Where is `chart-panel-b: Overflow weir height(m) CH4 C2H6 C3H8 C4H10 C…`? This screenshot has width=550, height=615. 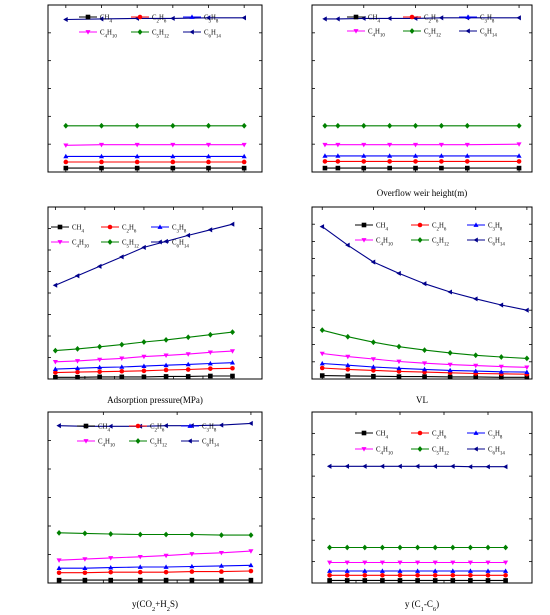
chart-panel-b: Overflow weir height(m) CH4 C2H6 C3H8 C4H10 C… is located at coordinates (422, 101).